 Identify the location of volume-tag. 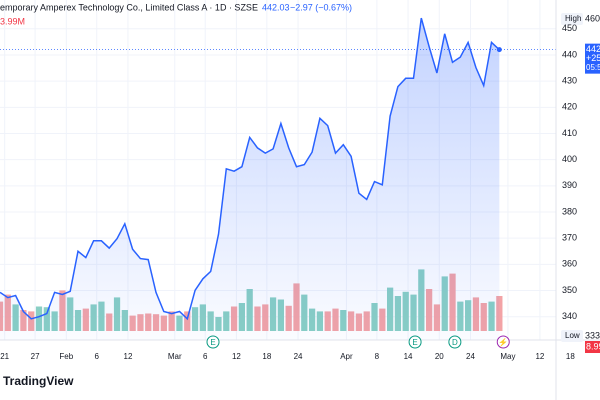
(592, 347).